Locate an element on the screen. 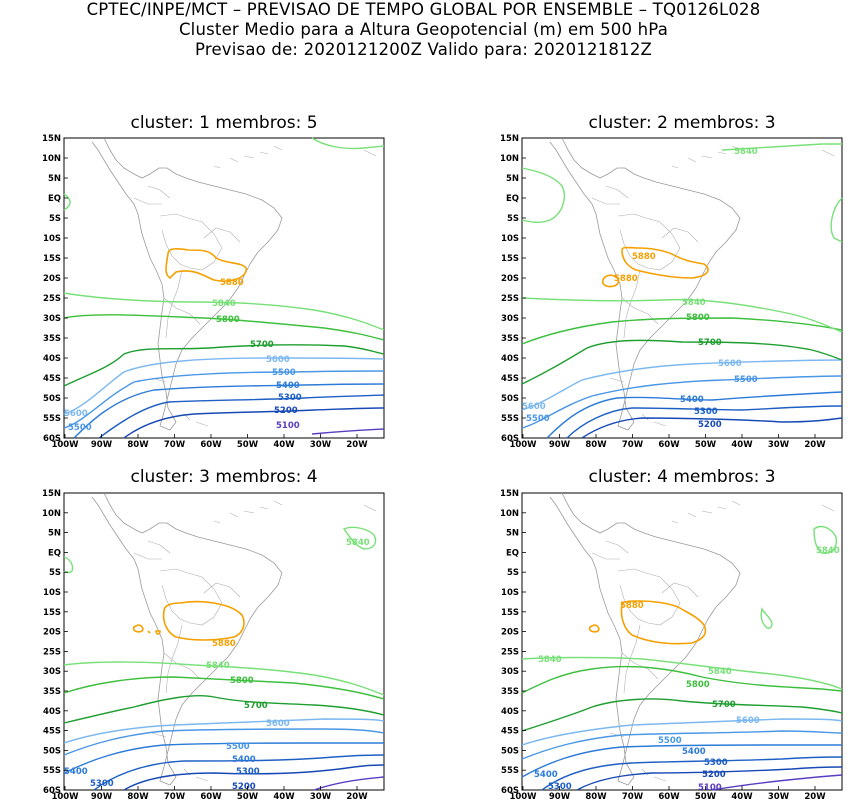 The width and height of the screenshot is (847, 803). lon-label: 70W is located at coordinates (633, 445).